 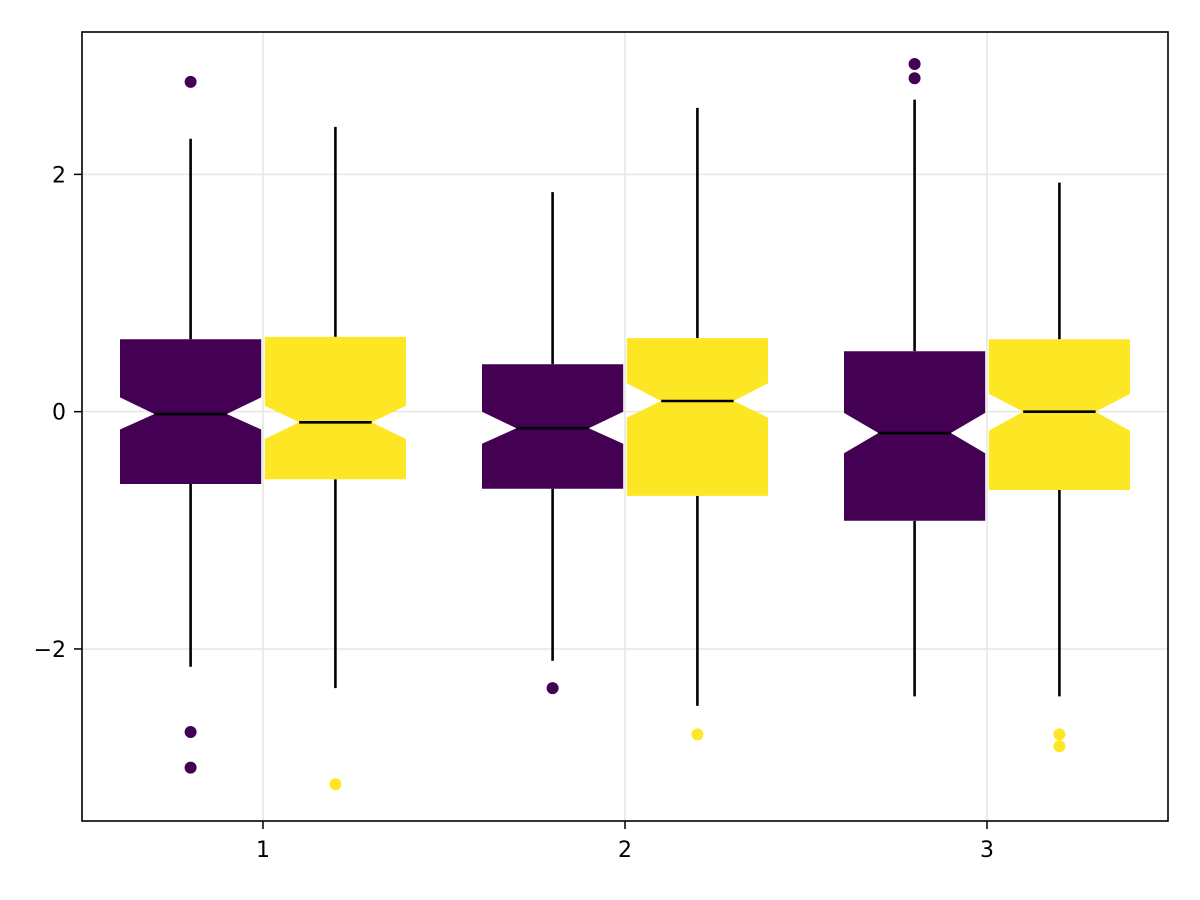 What do you see at coordinates (59, 175) in the screenshot?
I see `y-tick-label: 2` at bounding box center [59, 175].